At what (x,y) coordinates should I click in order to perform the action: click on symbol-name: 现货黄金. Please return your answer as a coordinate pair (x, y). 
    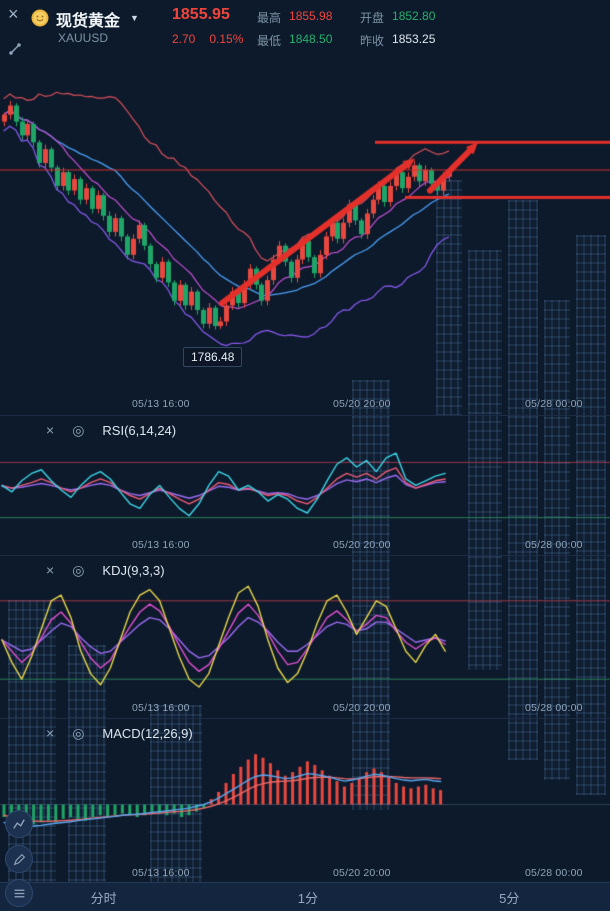
    Looking at the image, I should click on (88, 21).